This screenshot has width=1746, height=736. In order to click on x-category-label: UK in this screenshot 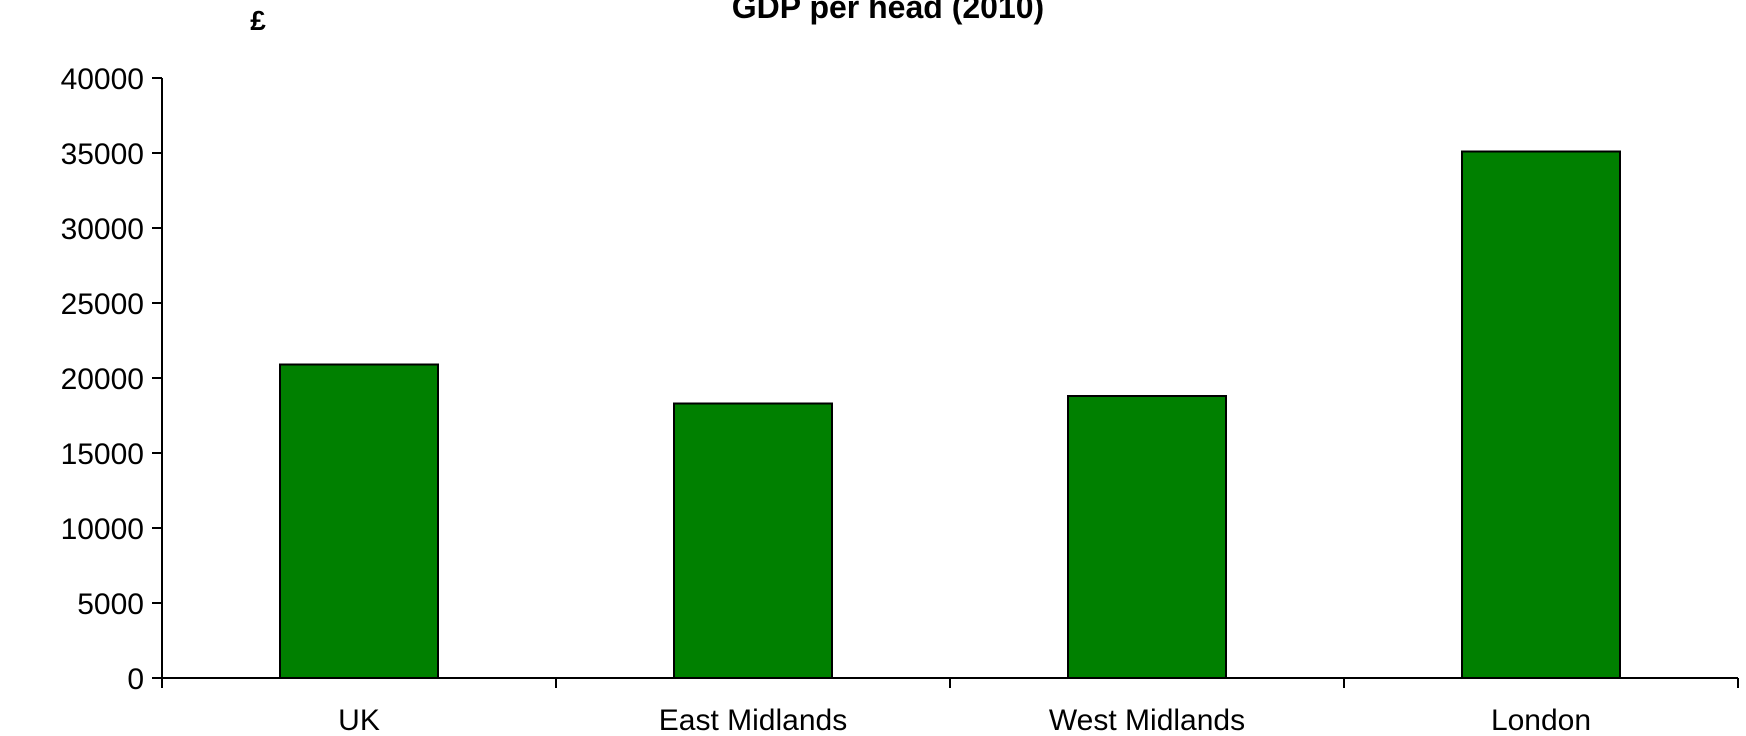, I will do `click(359, 720)`.